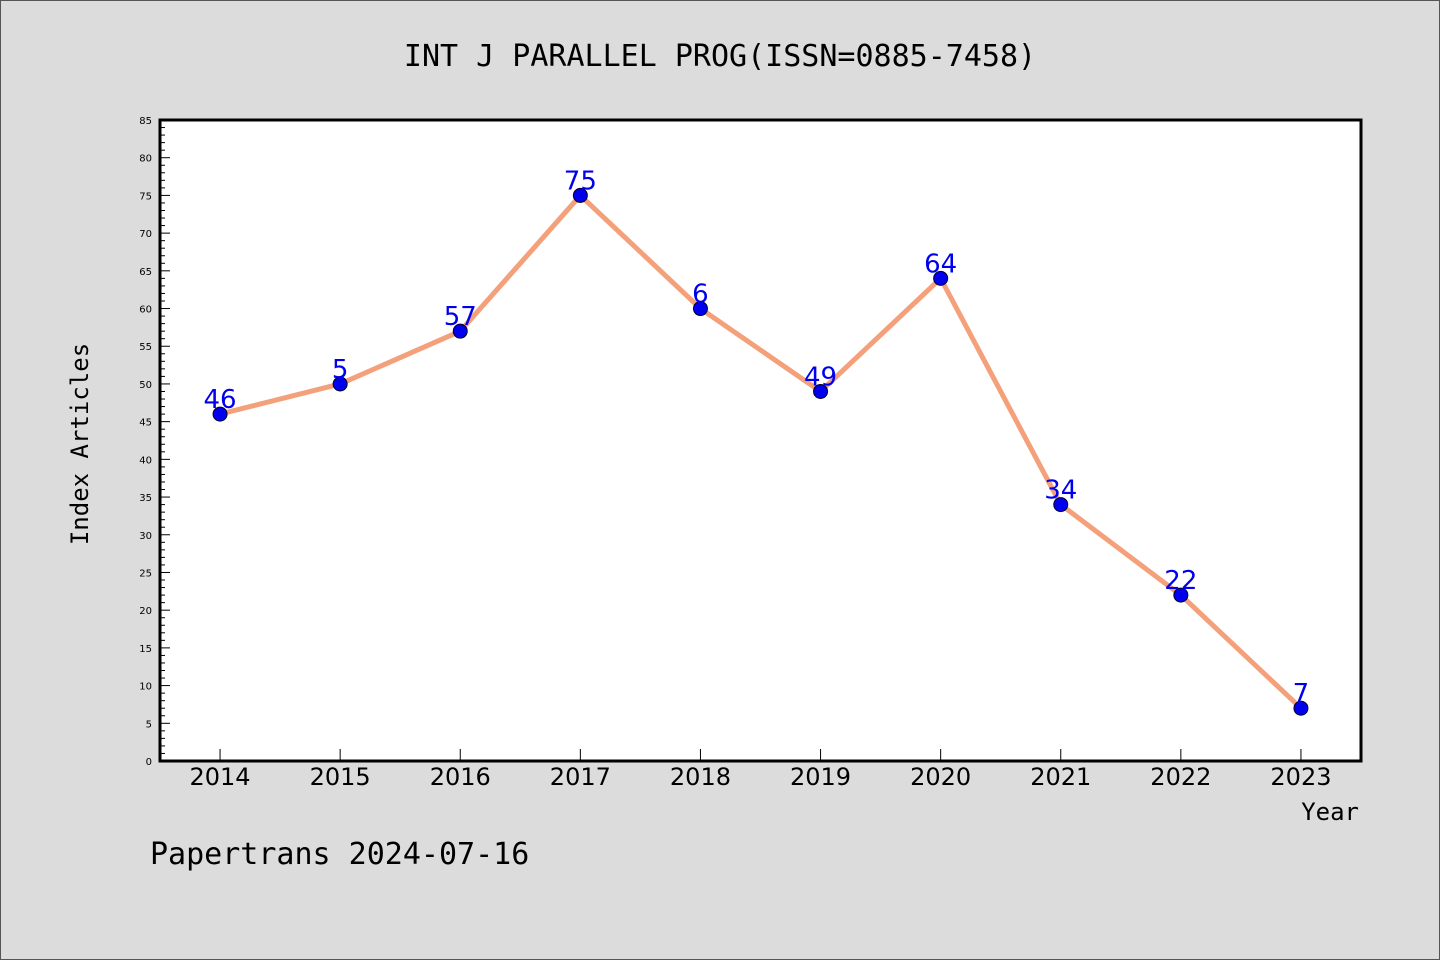 Image resolution: width=1440 pixels, height=960 pixels. What do you see at coordinates (145, 159) in the screenshot?
I see `y-tick-label: 80` at bounding box center [145, 159].